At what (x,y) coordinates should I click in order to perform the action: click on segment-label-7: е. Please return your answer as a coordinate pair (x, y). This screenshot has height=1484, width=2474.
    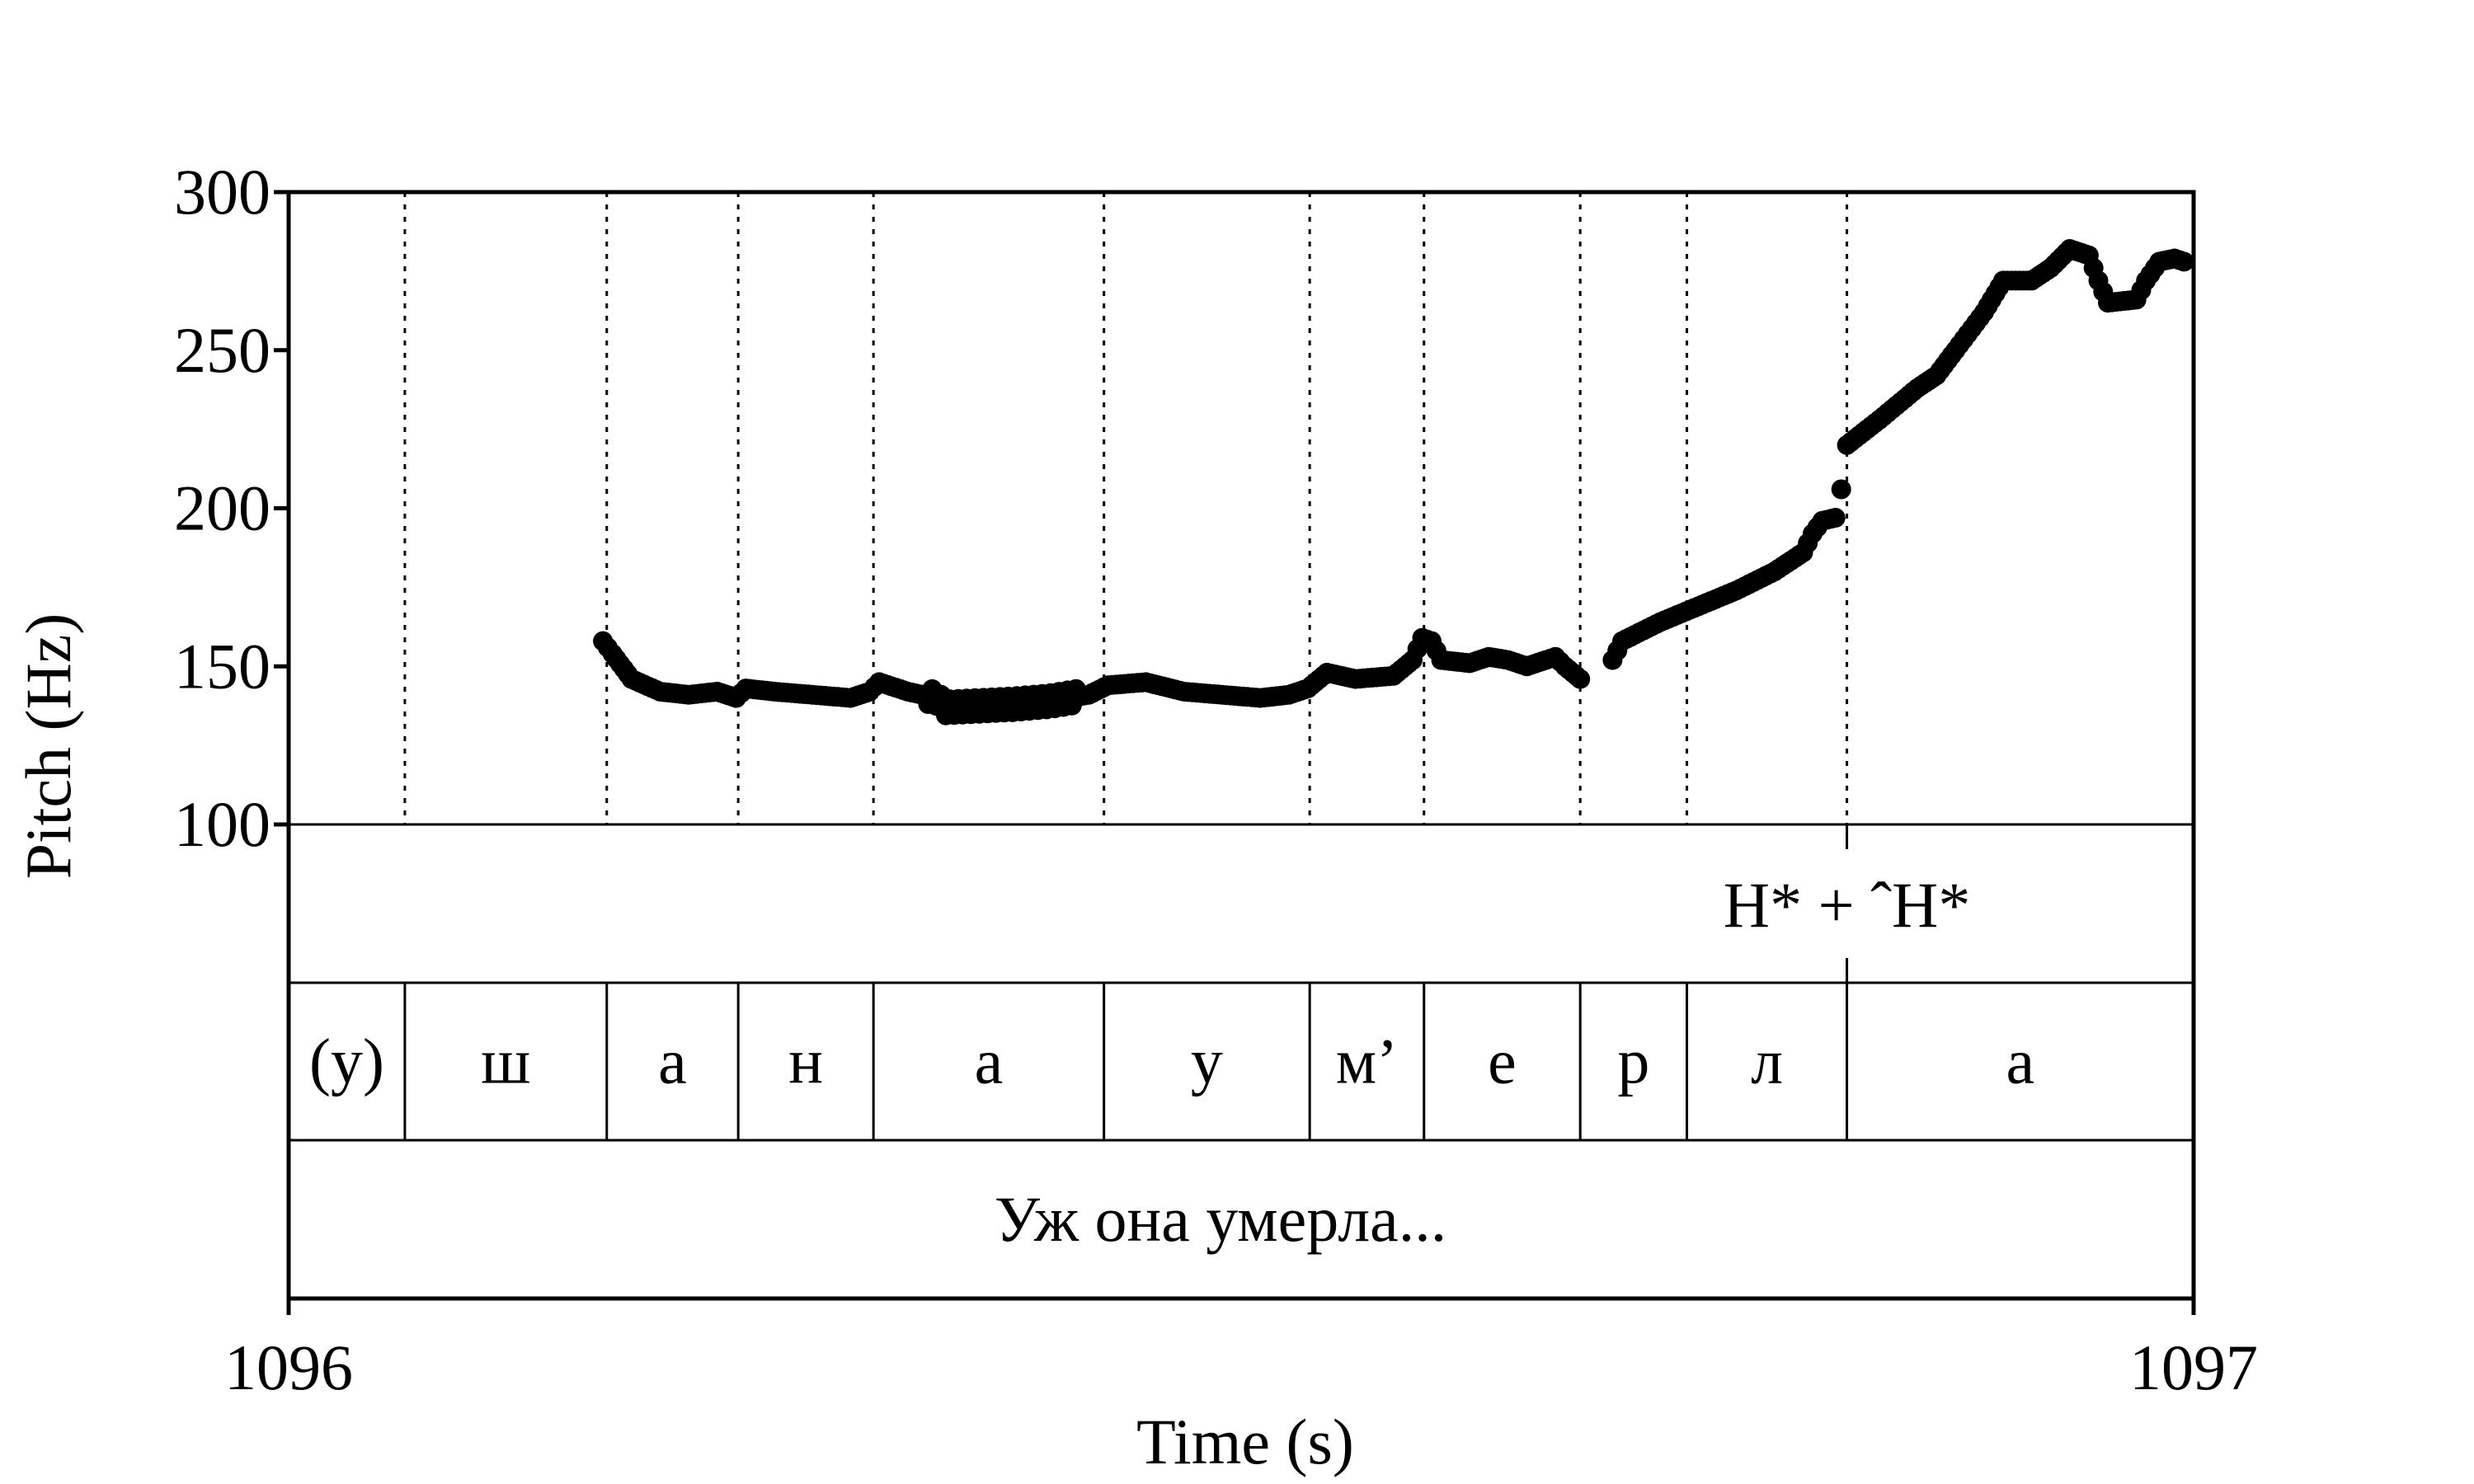
    Looking at the image, I should click on (1502, 1061).